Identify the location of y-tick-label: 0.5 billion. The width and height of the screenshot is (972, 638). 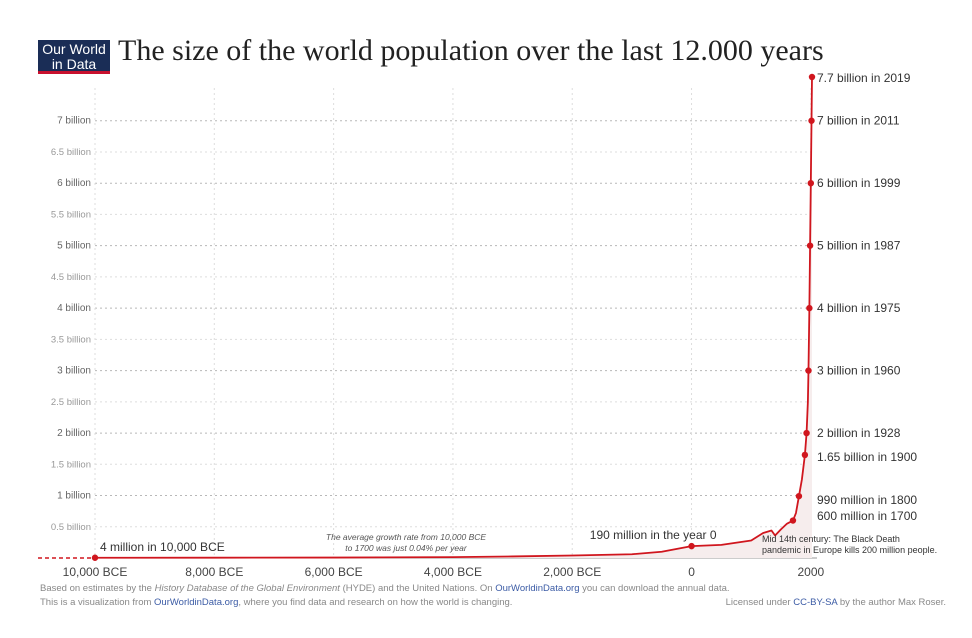
(71, 527).